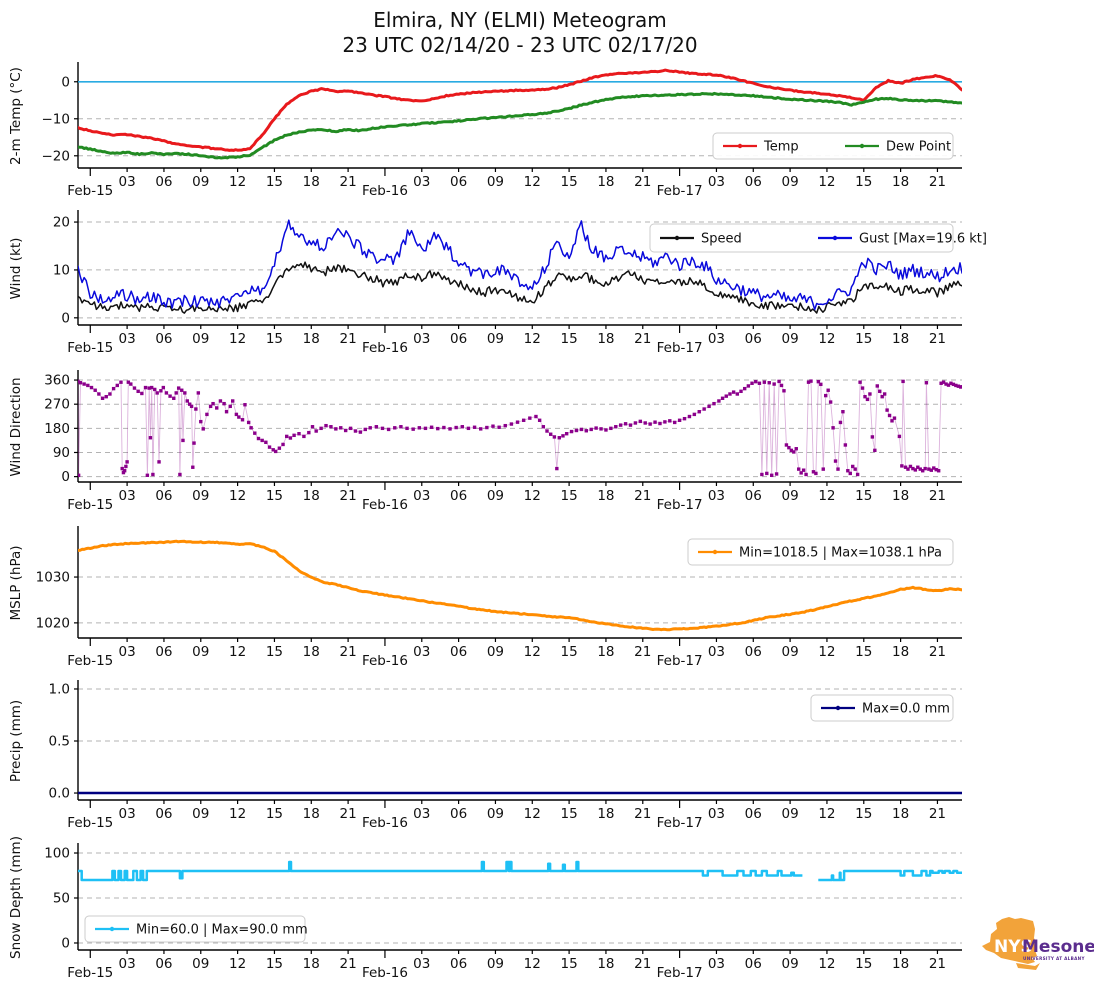 This screenshot has width=1094, height=1001. What do you see at coordinates (833, 146) in the screenshot?
I see `legend-temp: Temp Dew Point` at bounding box center [833, 146].